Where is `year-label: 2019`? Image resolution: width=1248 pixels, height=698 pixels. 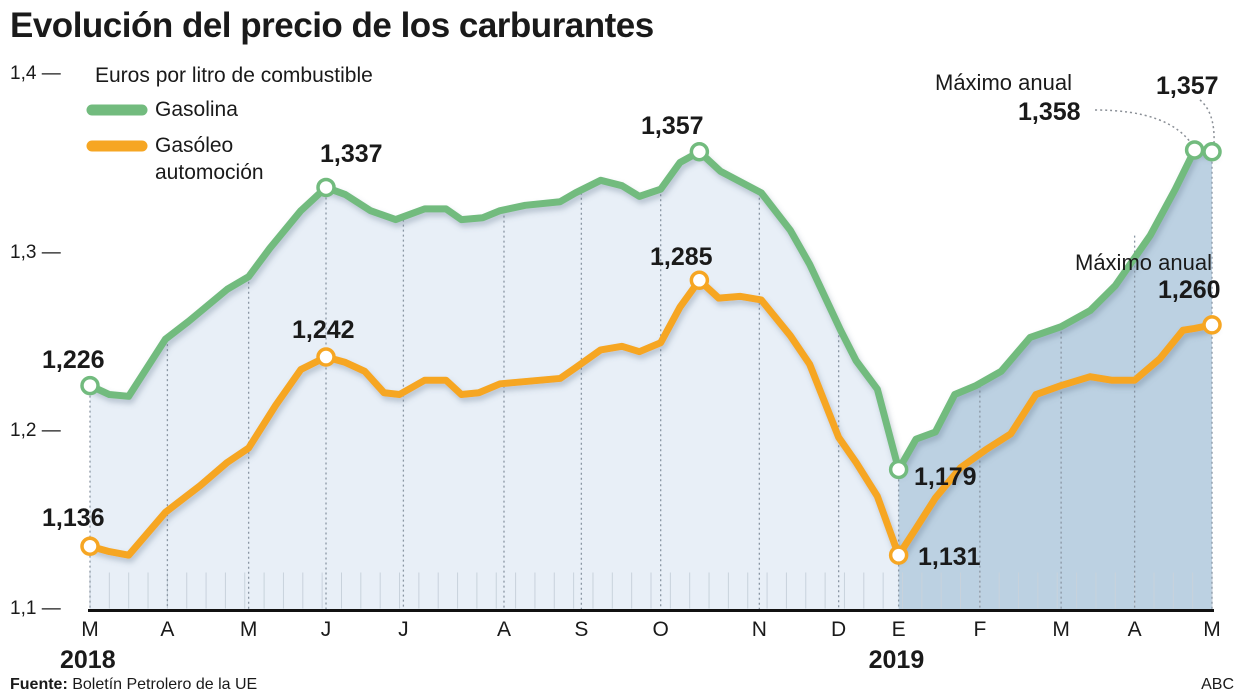 year-label: 2019 is located at coordinates (896, 660).